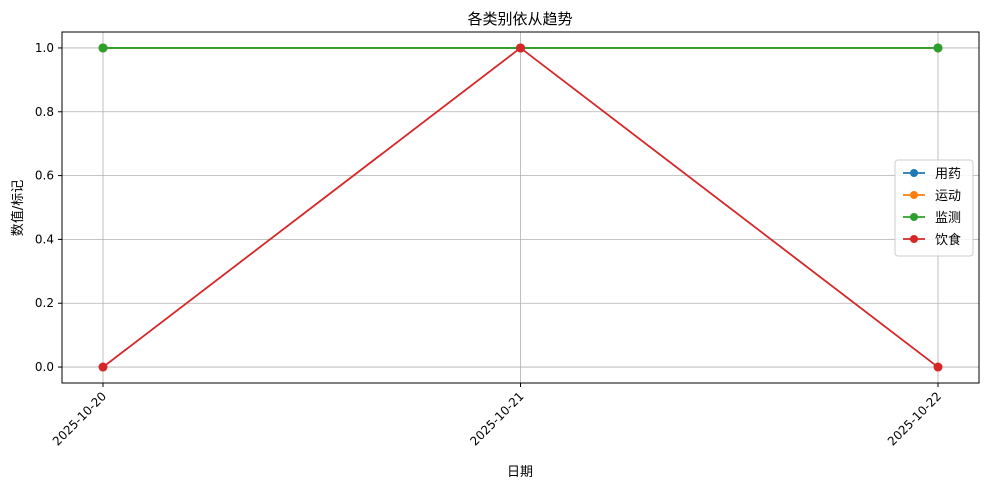 Image resolution: width=989 pixels, height=494 pixels. What do you see at coordinates (948, 174) in the screenshot?
I see `legend-label: 用药` at bounding box center [948, 174].